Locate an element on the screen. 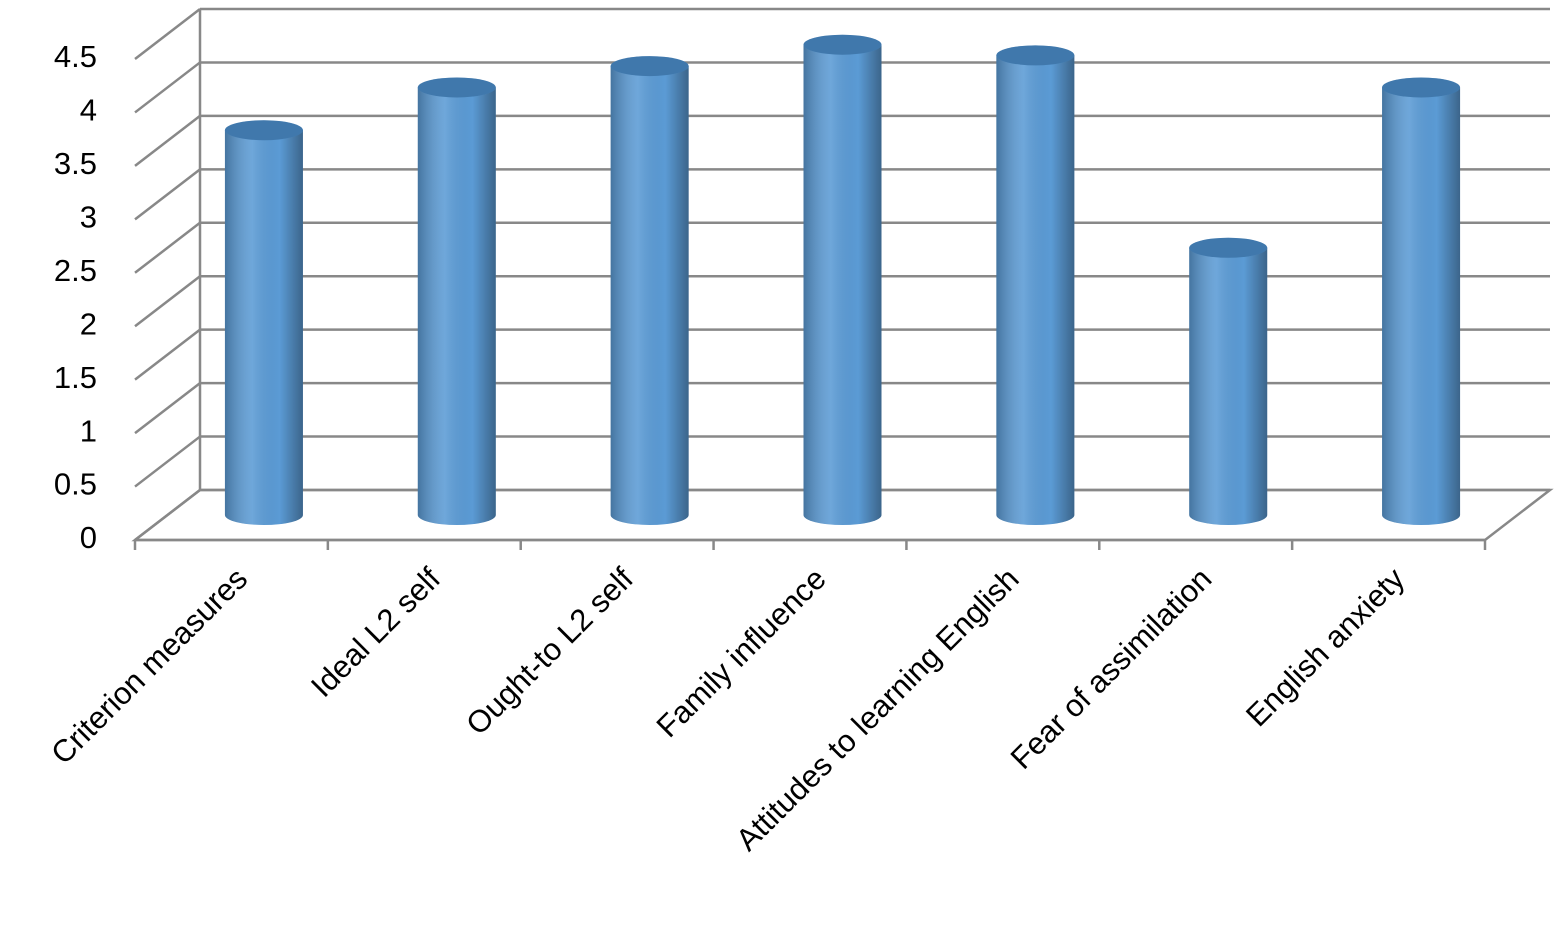 Image resolution: width=1559 pixels, height=928 pixels. x-tick-label: Ideal L2 self is located at coordinates (375, 632).